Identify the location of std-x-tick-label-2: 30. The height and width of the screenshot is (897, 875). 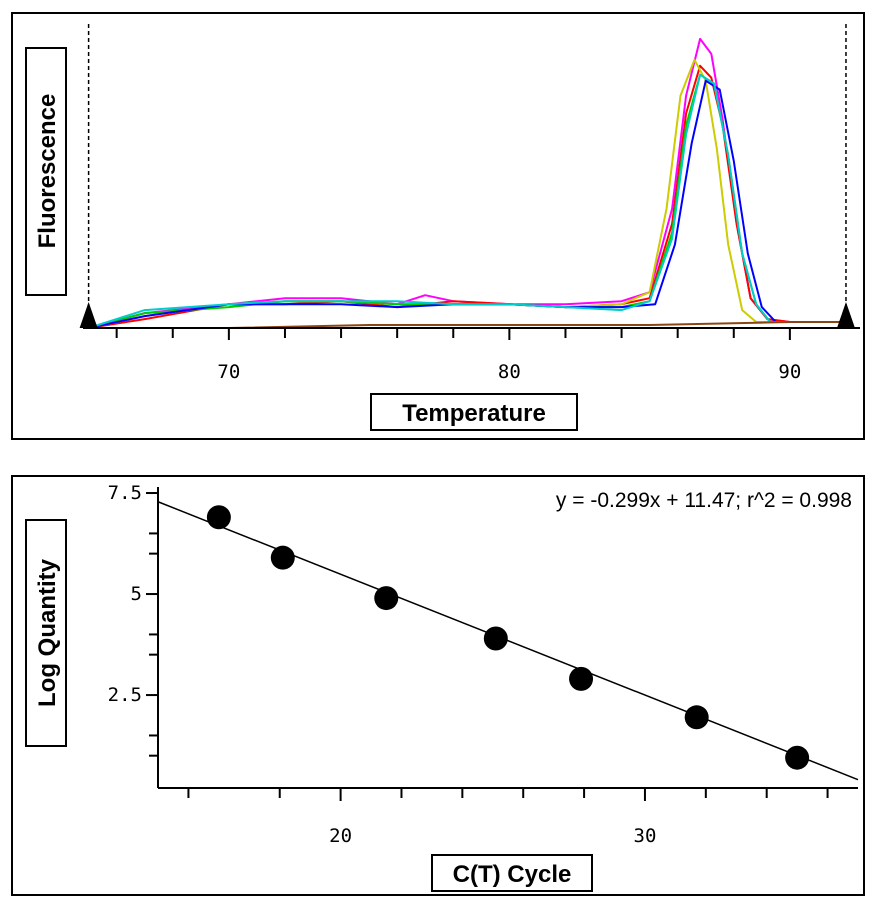
(645, 836).